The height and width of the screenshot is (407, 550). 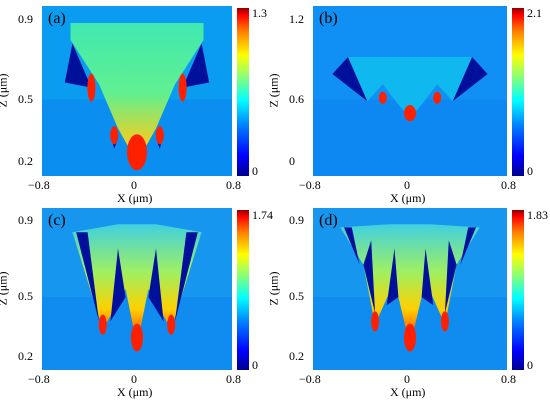 What do you see at coordinates (57, 220) in the screenshot?
I see `panel-label: (c)` at bounding box center [57, 220].